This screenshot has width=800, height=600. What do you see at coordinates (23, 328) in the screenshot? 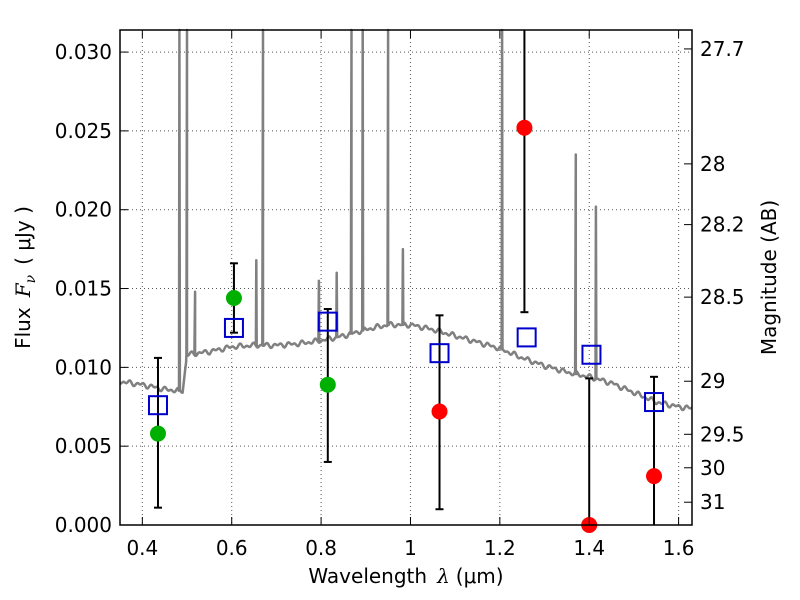
I see `y-axis-label-text: Flux` at bounding box center [23, 328].